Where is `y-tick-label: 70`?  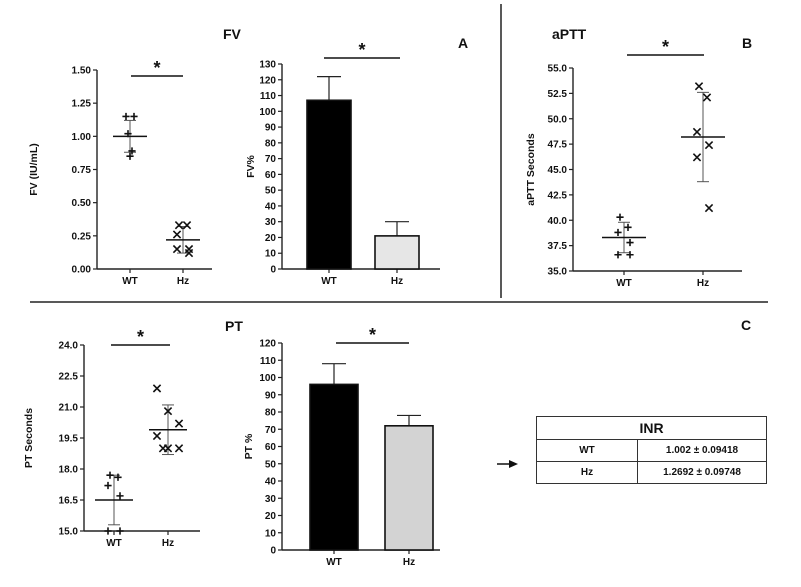 y-tick-label: 70 is located at coordinates (271, 159).